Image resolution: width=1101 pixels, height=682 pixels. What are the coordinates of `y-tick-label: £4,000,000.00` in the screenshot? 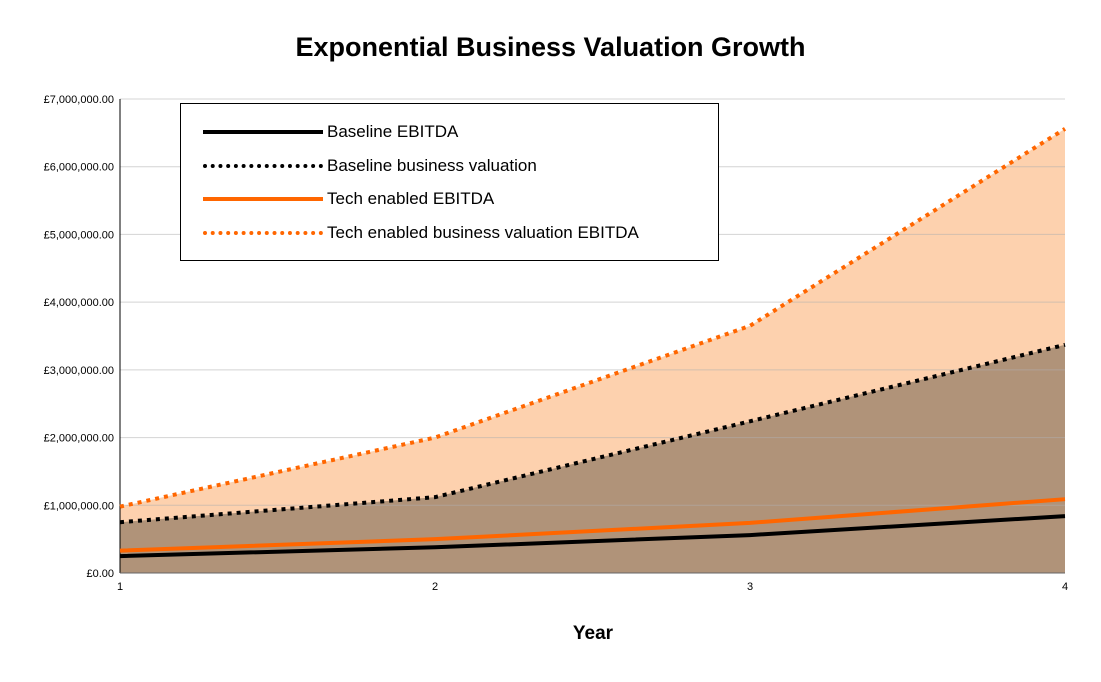 It's located at (79, 303).